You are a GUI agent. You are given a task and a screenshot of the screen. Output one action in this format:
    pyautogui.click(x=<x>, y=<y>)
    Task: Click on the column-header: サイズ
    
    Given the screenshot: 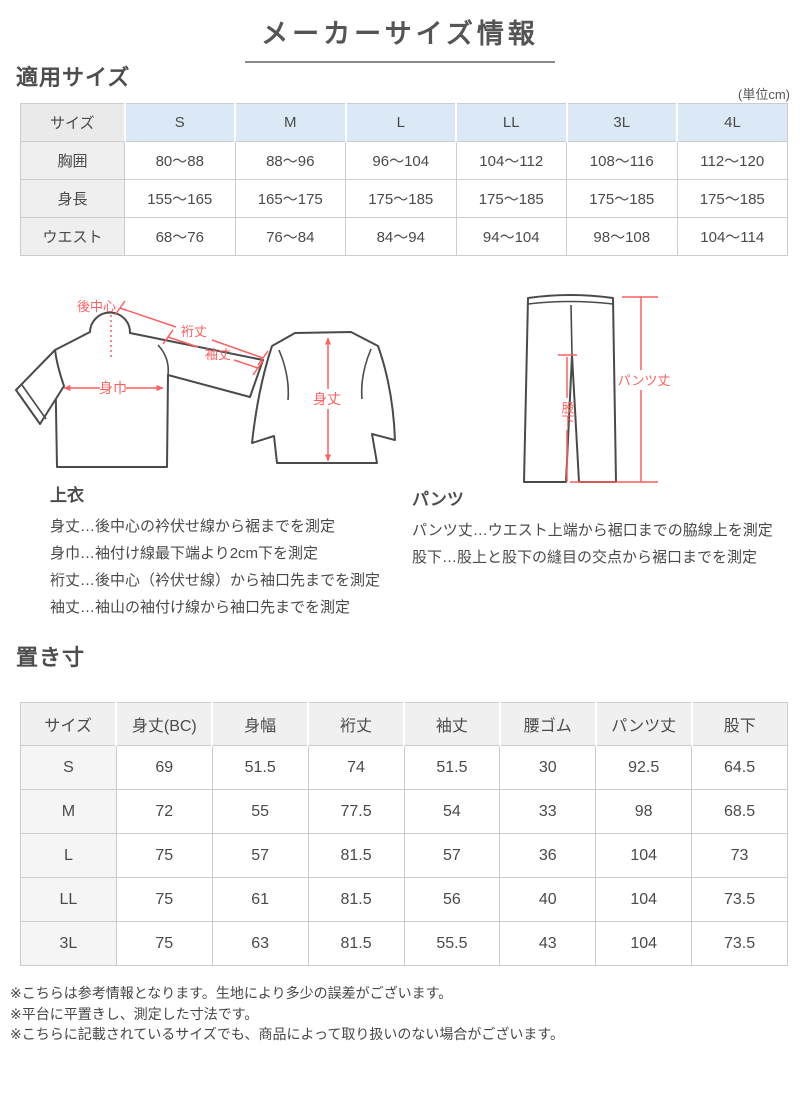 What is the action you would take?
    pyautogui.click(x=68, y=724)
    